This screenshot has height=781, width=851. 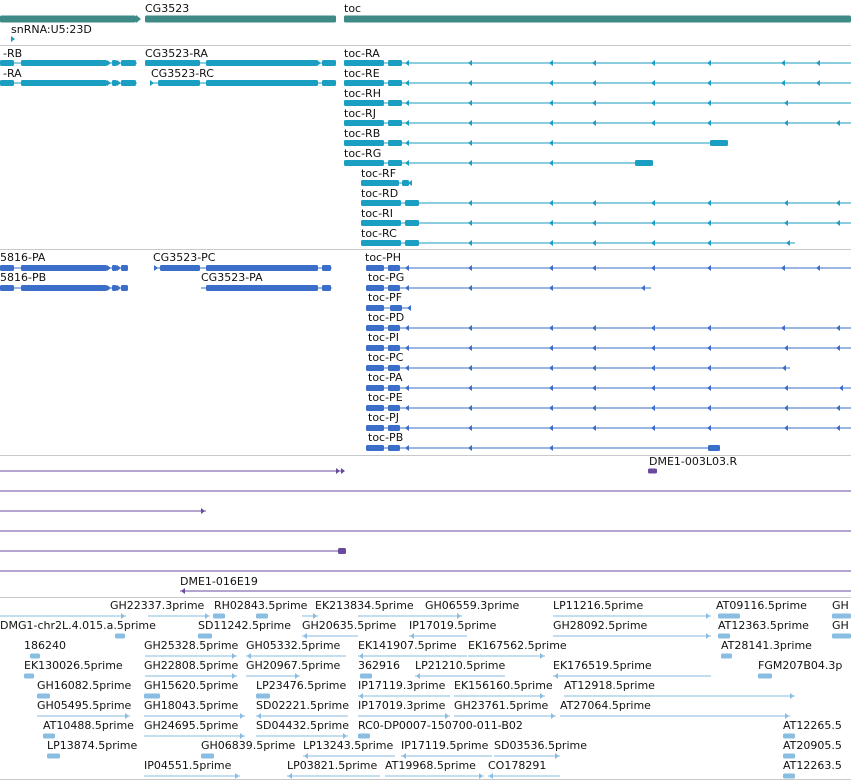 What do you see at coordinates (812, 725) in the screenshot?
I see `est-label: AT12265.5` at bounding box center [812, 725].